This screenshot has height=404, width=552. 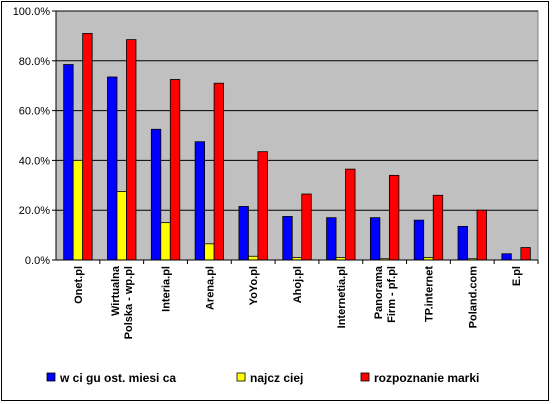 What do you see at coordinates (34, 112) in the screenshot?
I see `y-tick-label: 60.0%` at bounding box center [34, 112].